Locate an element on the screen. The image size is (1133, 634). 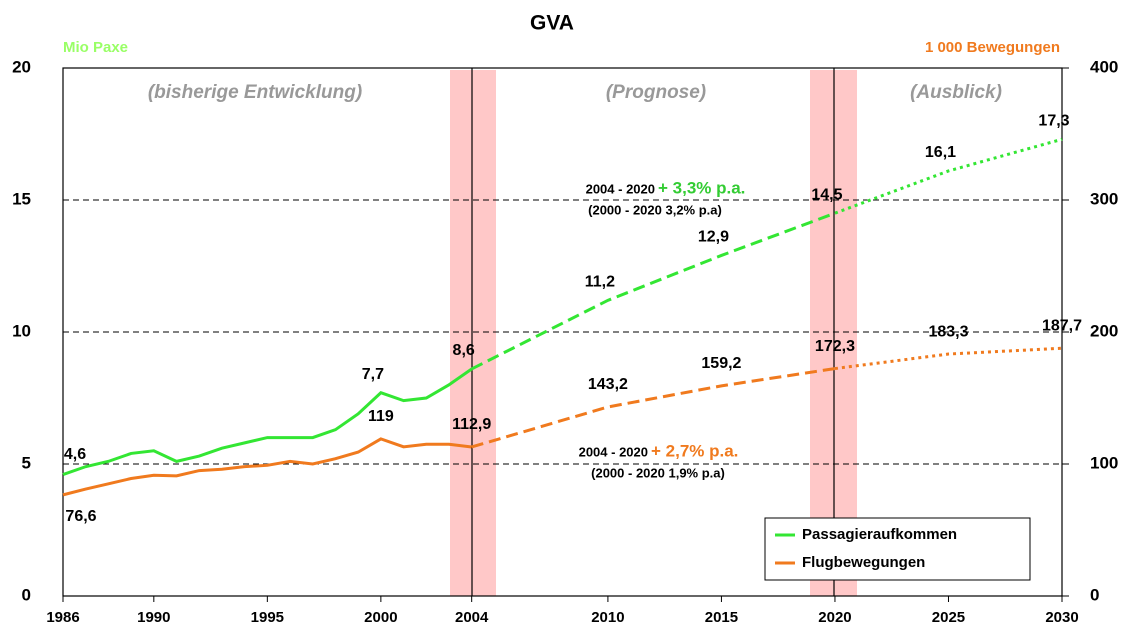
data-label: 76,6 is located at coordinates (80, 516).